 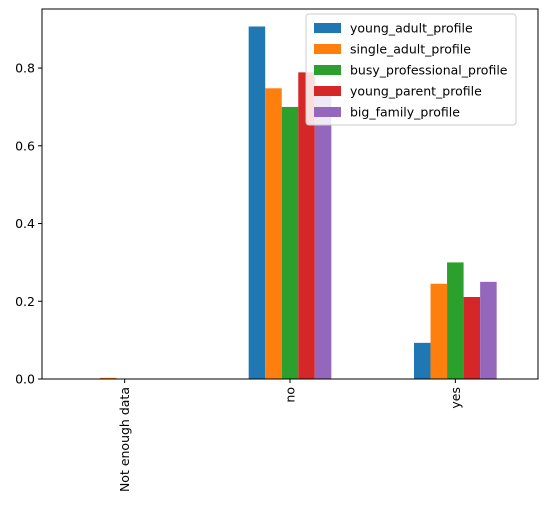 I want to click on legend-swatch-busy_professional_profile, so click(x=327, y=70).